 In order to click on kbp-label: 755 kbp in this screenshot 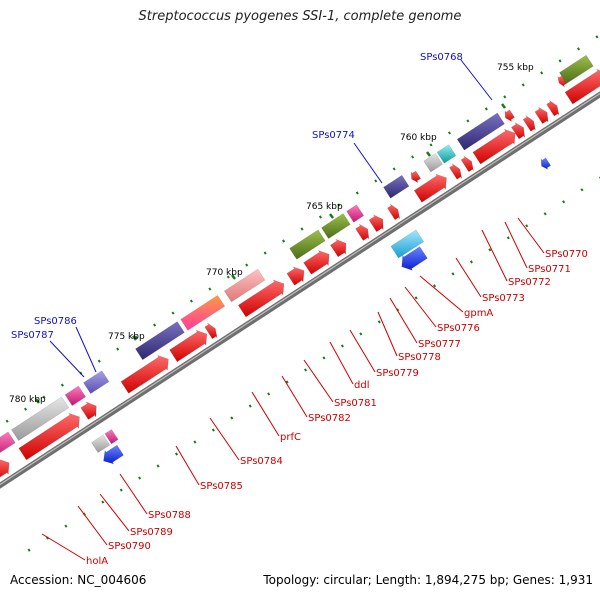, I will do `click(515, 68)`.